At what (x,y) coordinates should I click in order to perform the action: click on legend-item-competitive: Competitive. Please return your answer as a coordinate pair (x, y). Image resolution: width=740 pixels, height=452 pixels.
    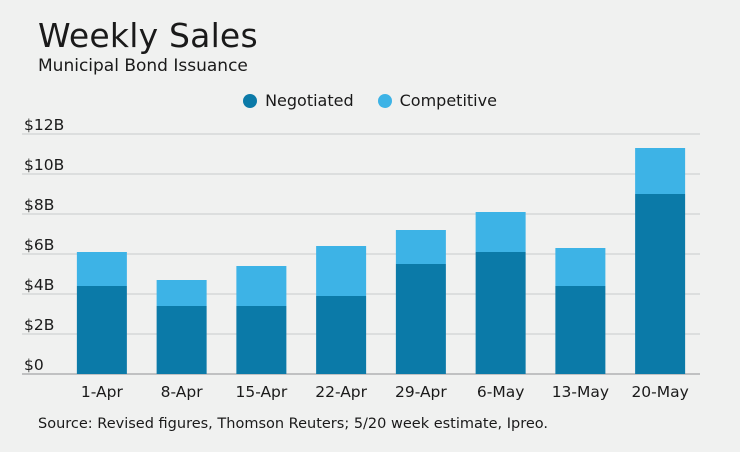
    Looking at the image, I should click on (437, 100).